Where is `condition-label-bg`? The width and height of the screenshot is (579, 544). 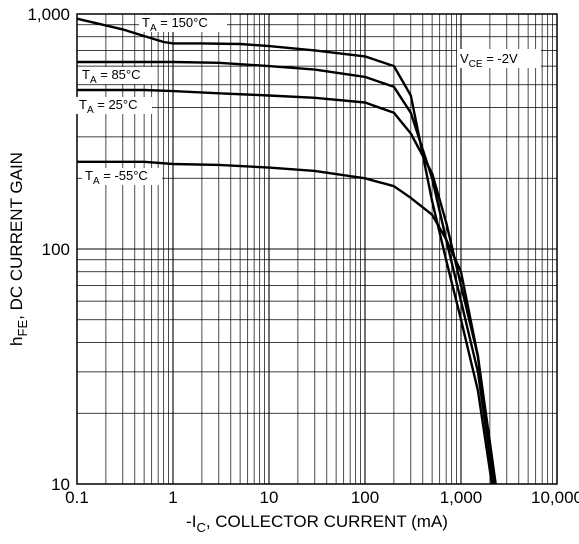 condition-label-bg is located at coordinates (499, 58).